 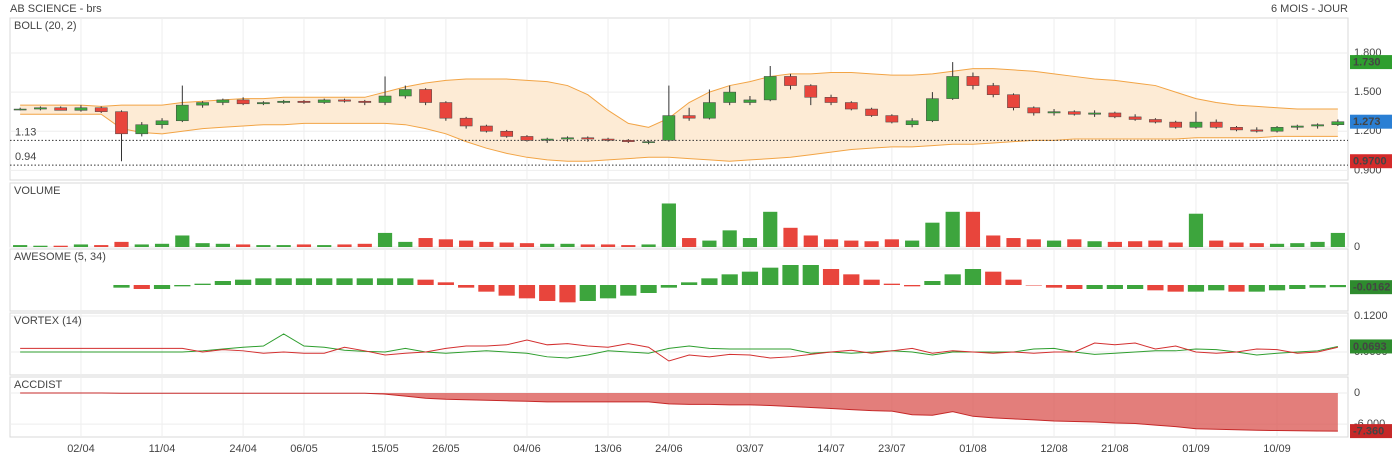 What do you see at coordinates (38, 385) in the screenshot?
I see `panel-title: ACCDIST` at bounding box center [38, 385].